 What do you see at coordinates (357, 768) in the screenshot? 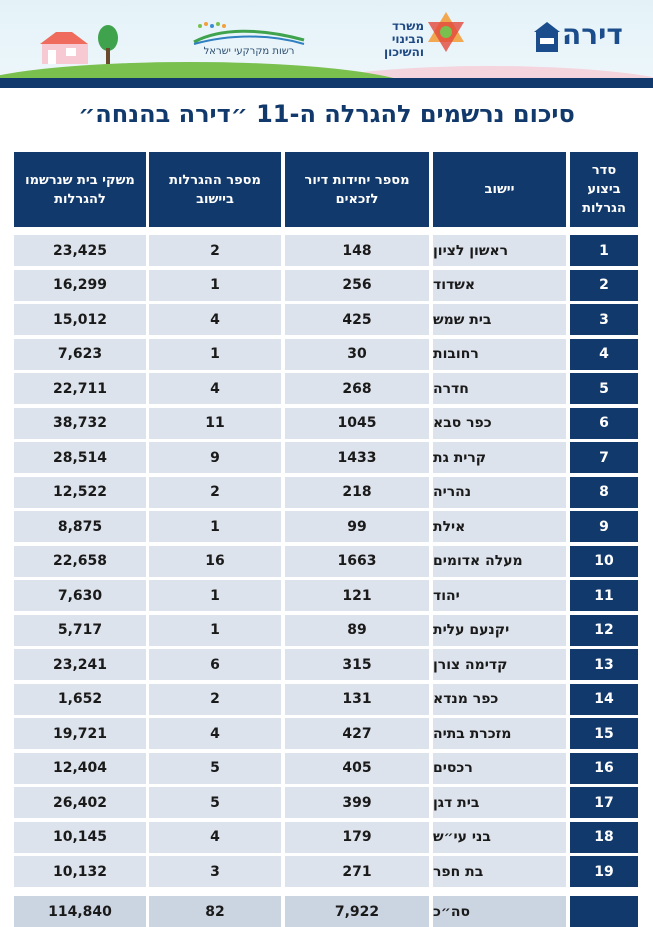
I see `row-units: 405` at bounding box center [357, 768].